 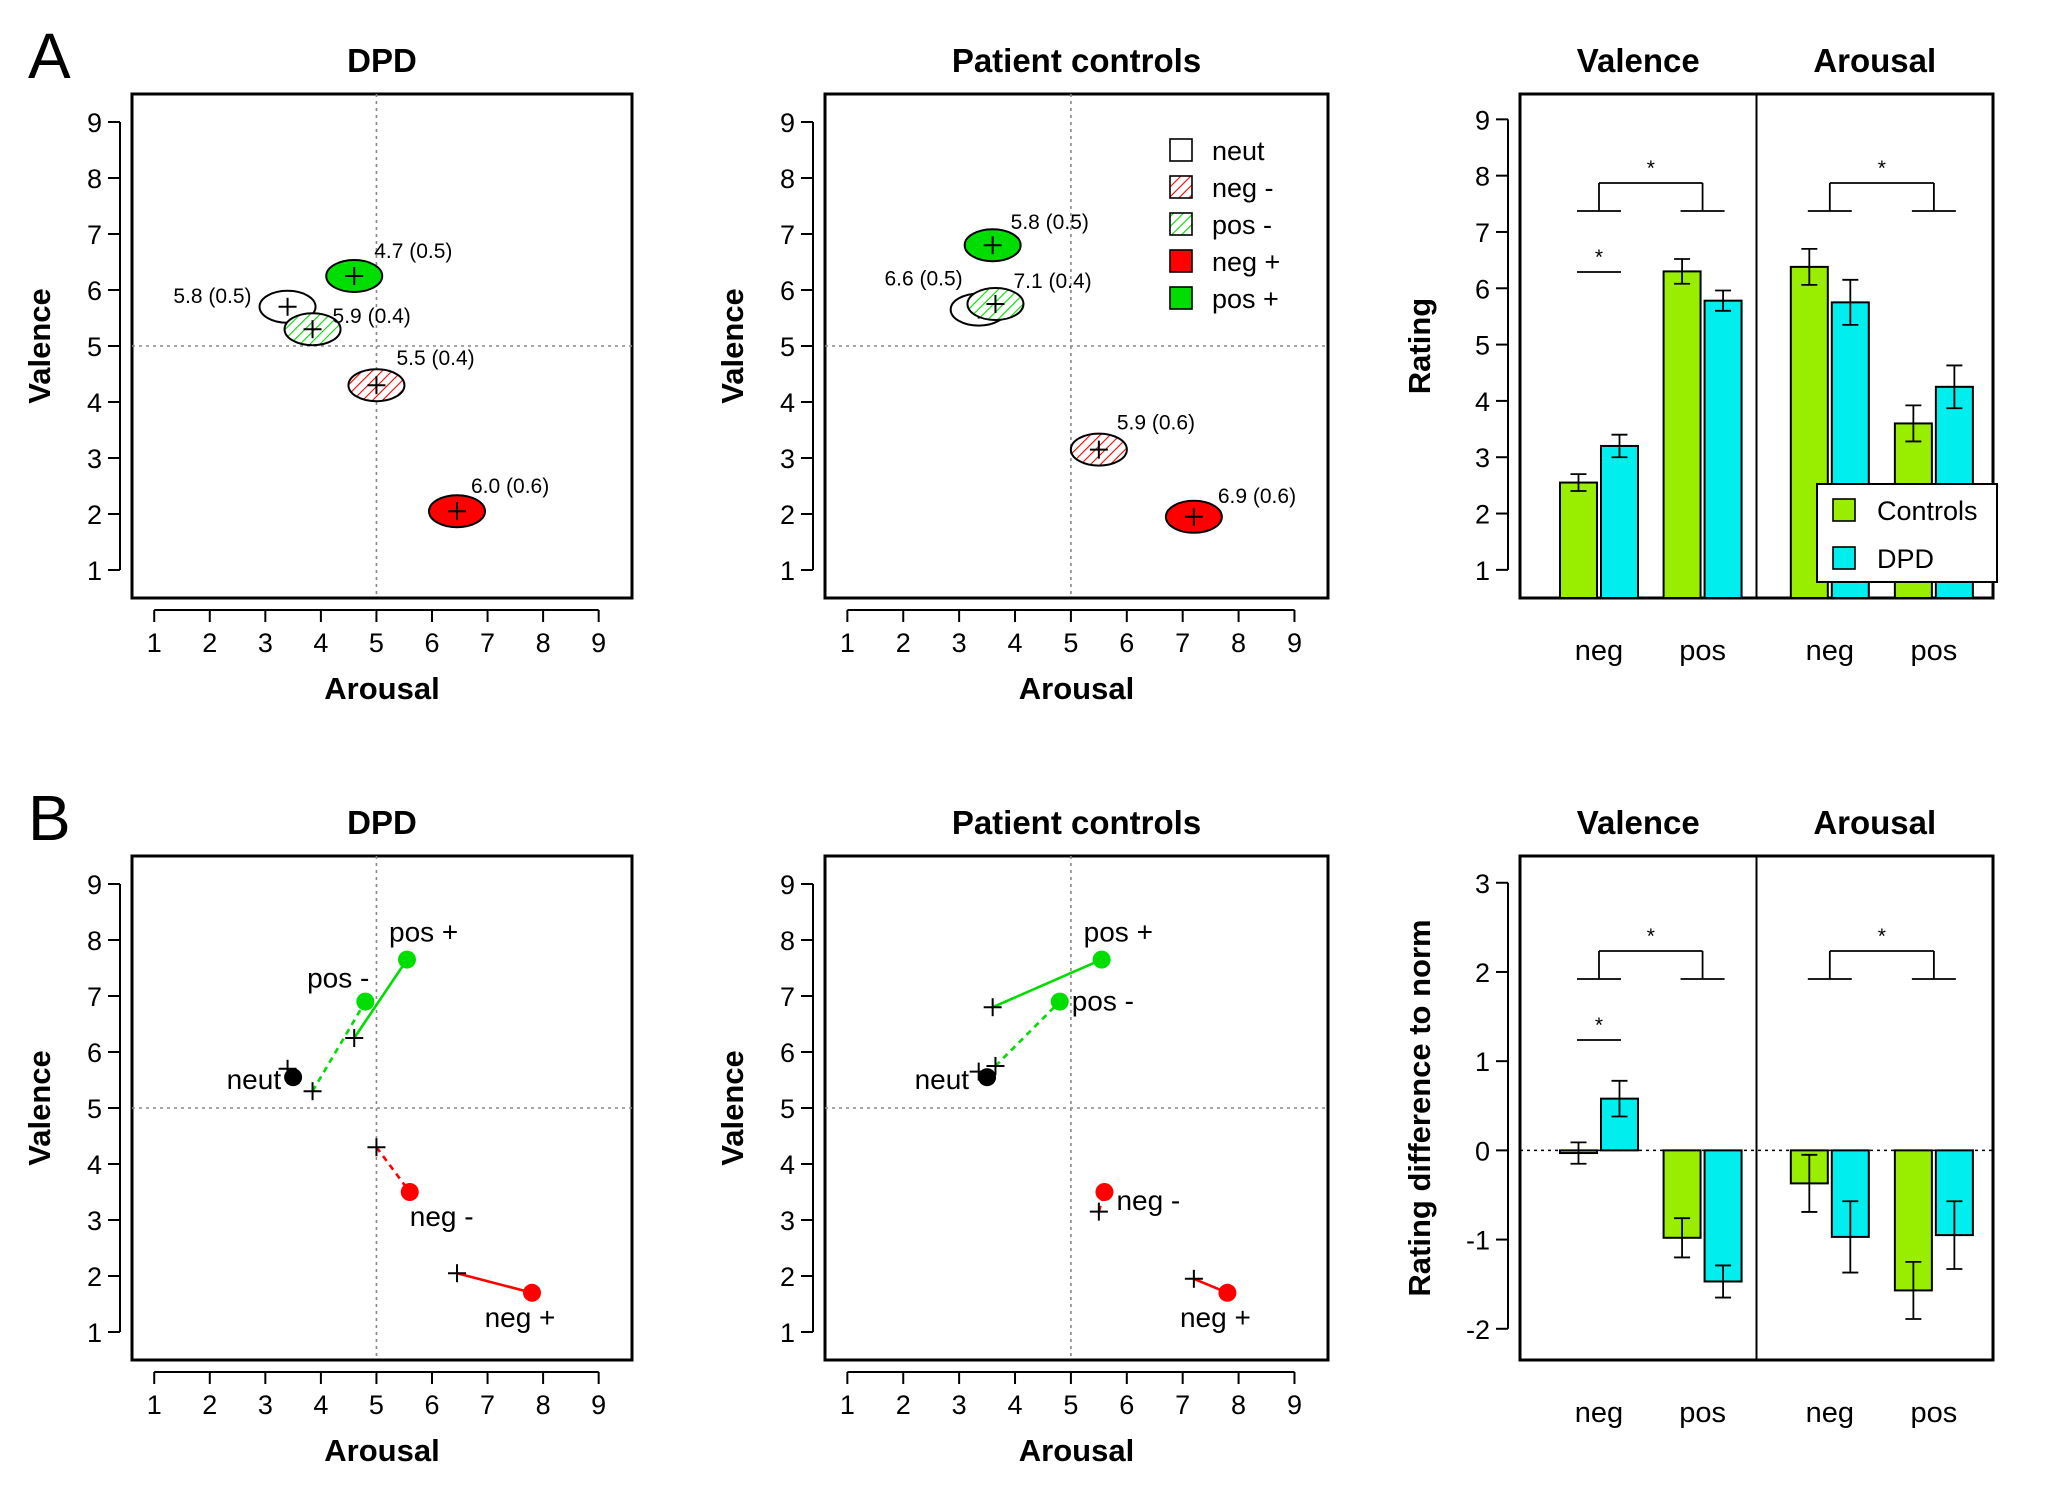 What do you see at coordinates (1238, 151) in the screenshot?
I see `legend-label: neut` at bounding box center [1238, 151].